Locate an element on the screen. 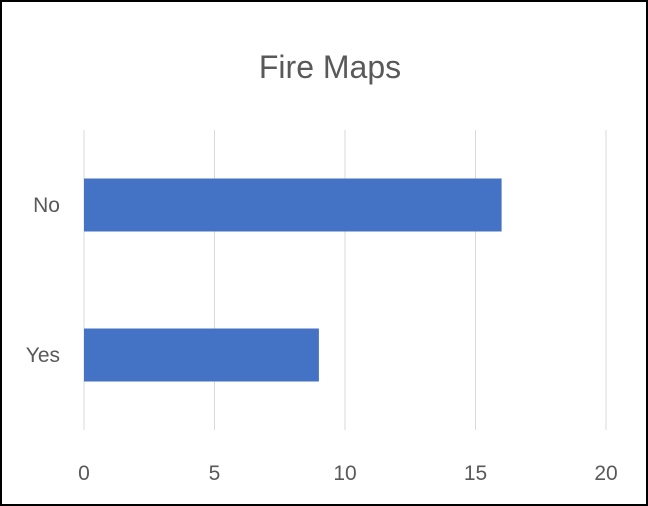  x-axis-tick-labels: 0 5 10 15 20 is located at coordinates (348, 473).